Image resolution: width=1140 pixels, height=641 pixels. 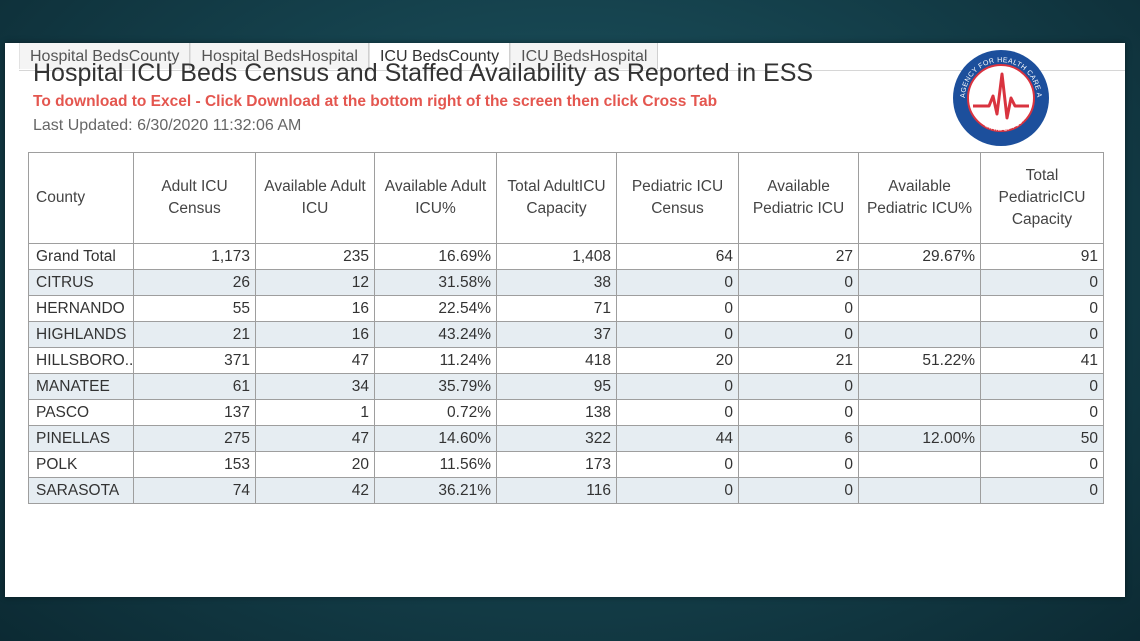 What do you see at coordinates (677, 438) in the screenshot?
I see `value-cell: 44` at bounding box center [677, 438].